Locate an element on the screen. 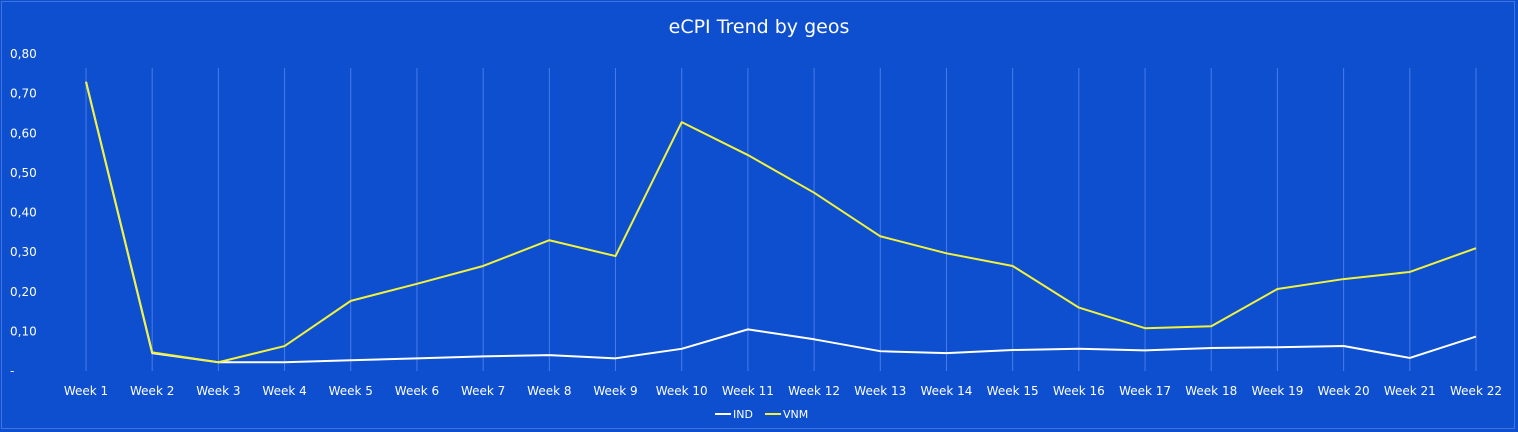  x-tick-label: Week 1 is located at coordinates (86, 391).